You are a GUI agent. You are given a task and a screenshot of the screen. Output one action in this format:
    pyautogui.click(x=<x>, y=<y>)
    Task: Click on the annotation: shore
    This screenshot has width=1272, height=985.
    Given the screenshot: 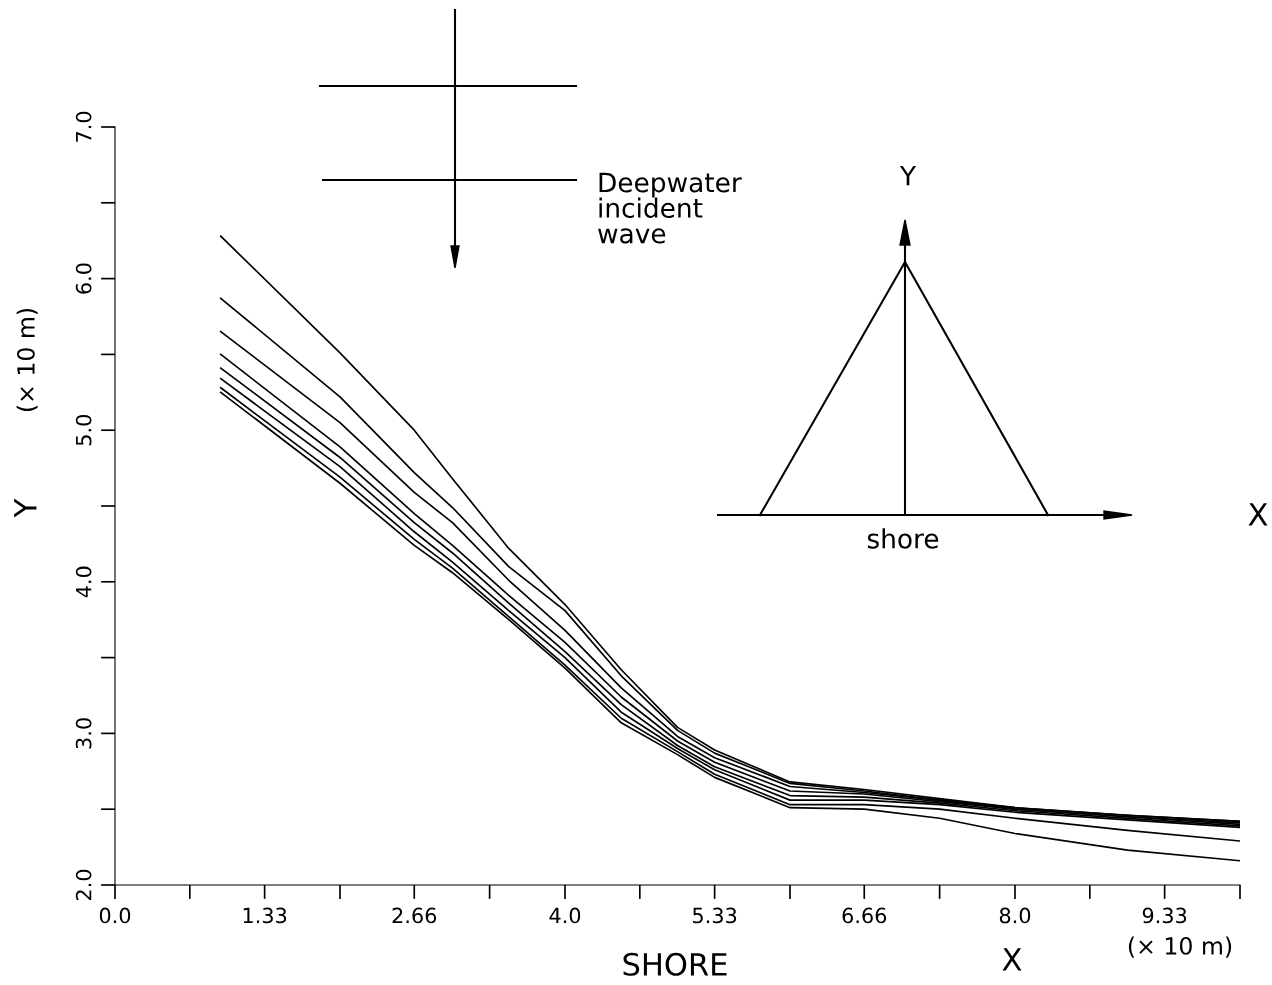 What is the action you would take?
    pyautogui.click(x=903, y=538)
    